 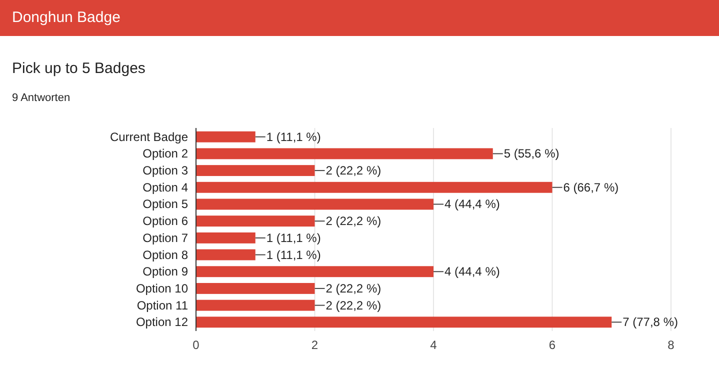 What do you see at coordinates (66, 17) in the screenshot?
I see `text: Donghun Badge` at bounding box center [66, 17].